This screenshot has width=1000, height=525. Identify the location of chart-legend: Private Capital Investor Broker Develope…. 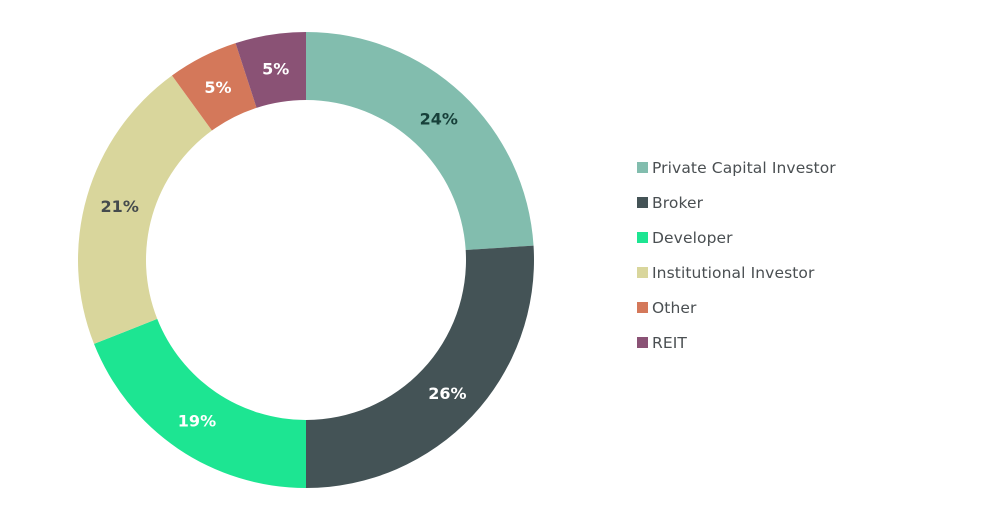
(736, 255).